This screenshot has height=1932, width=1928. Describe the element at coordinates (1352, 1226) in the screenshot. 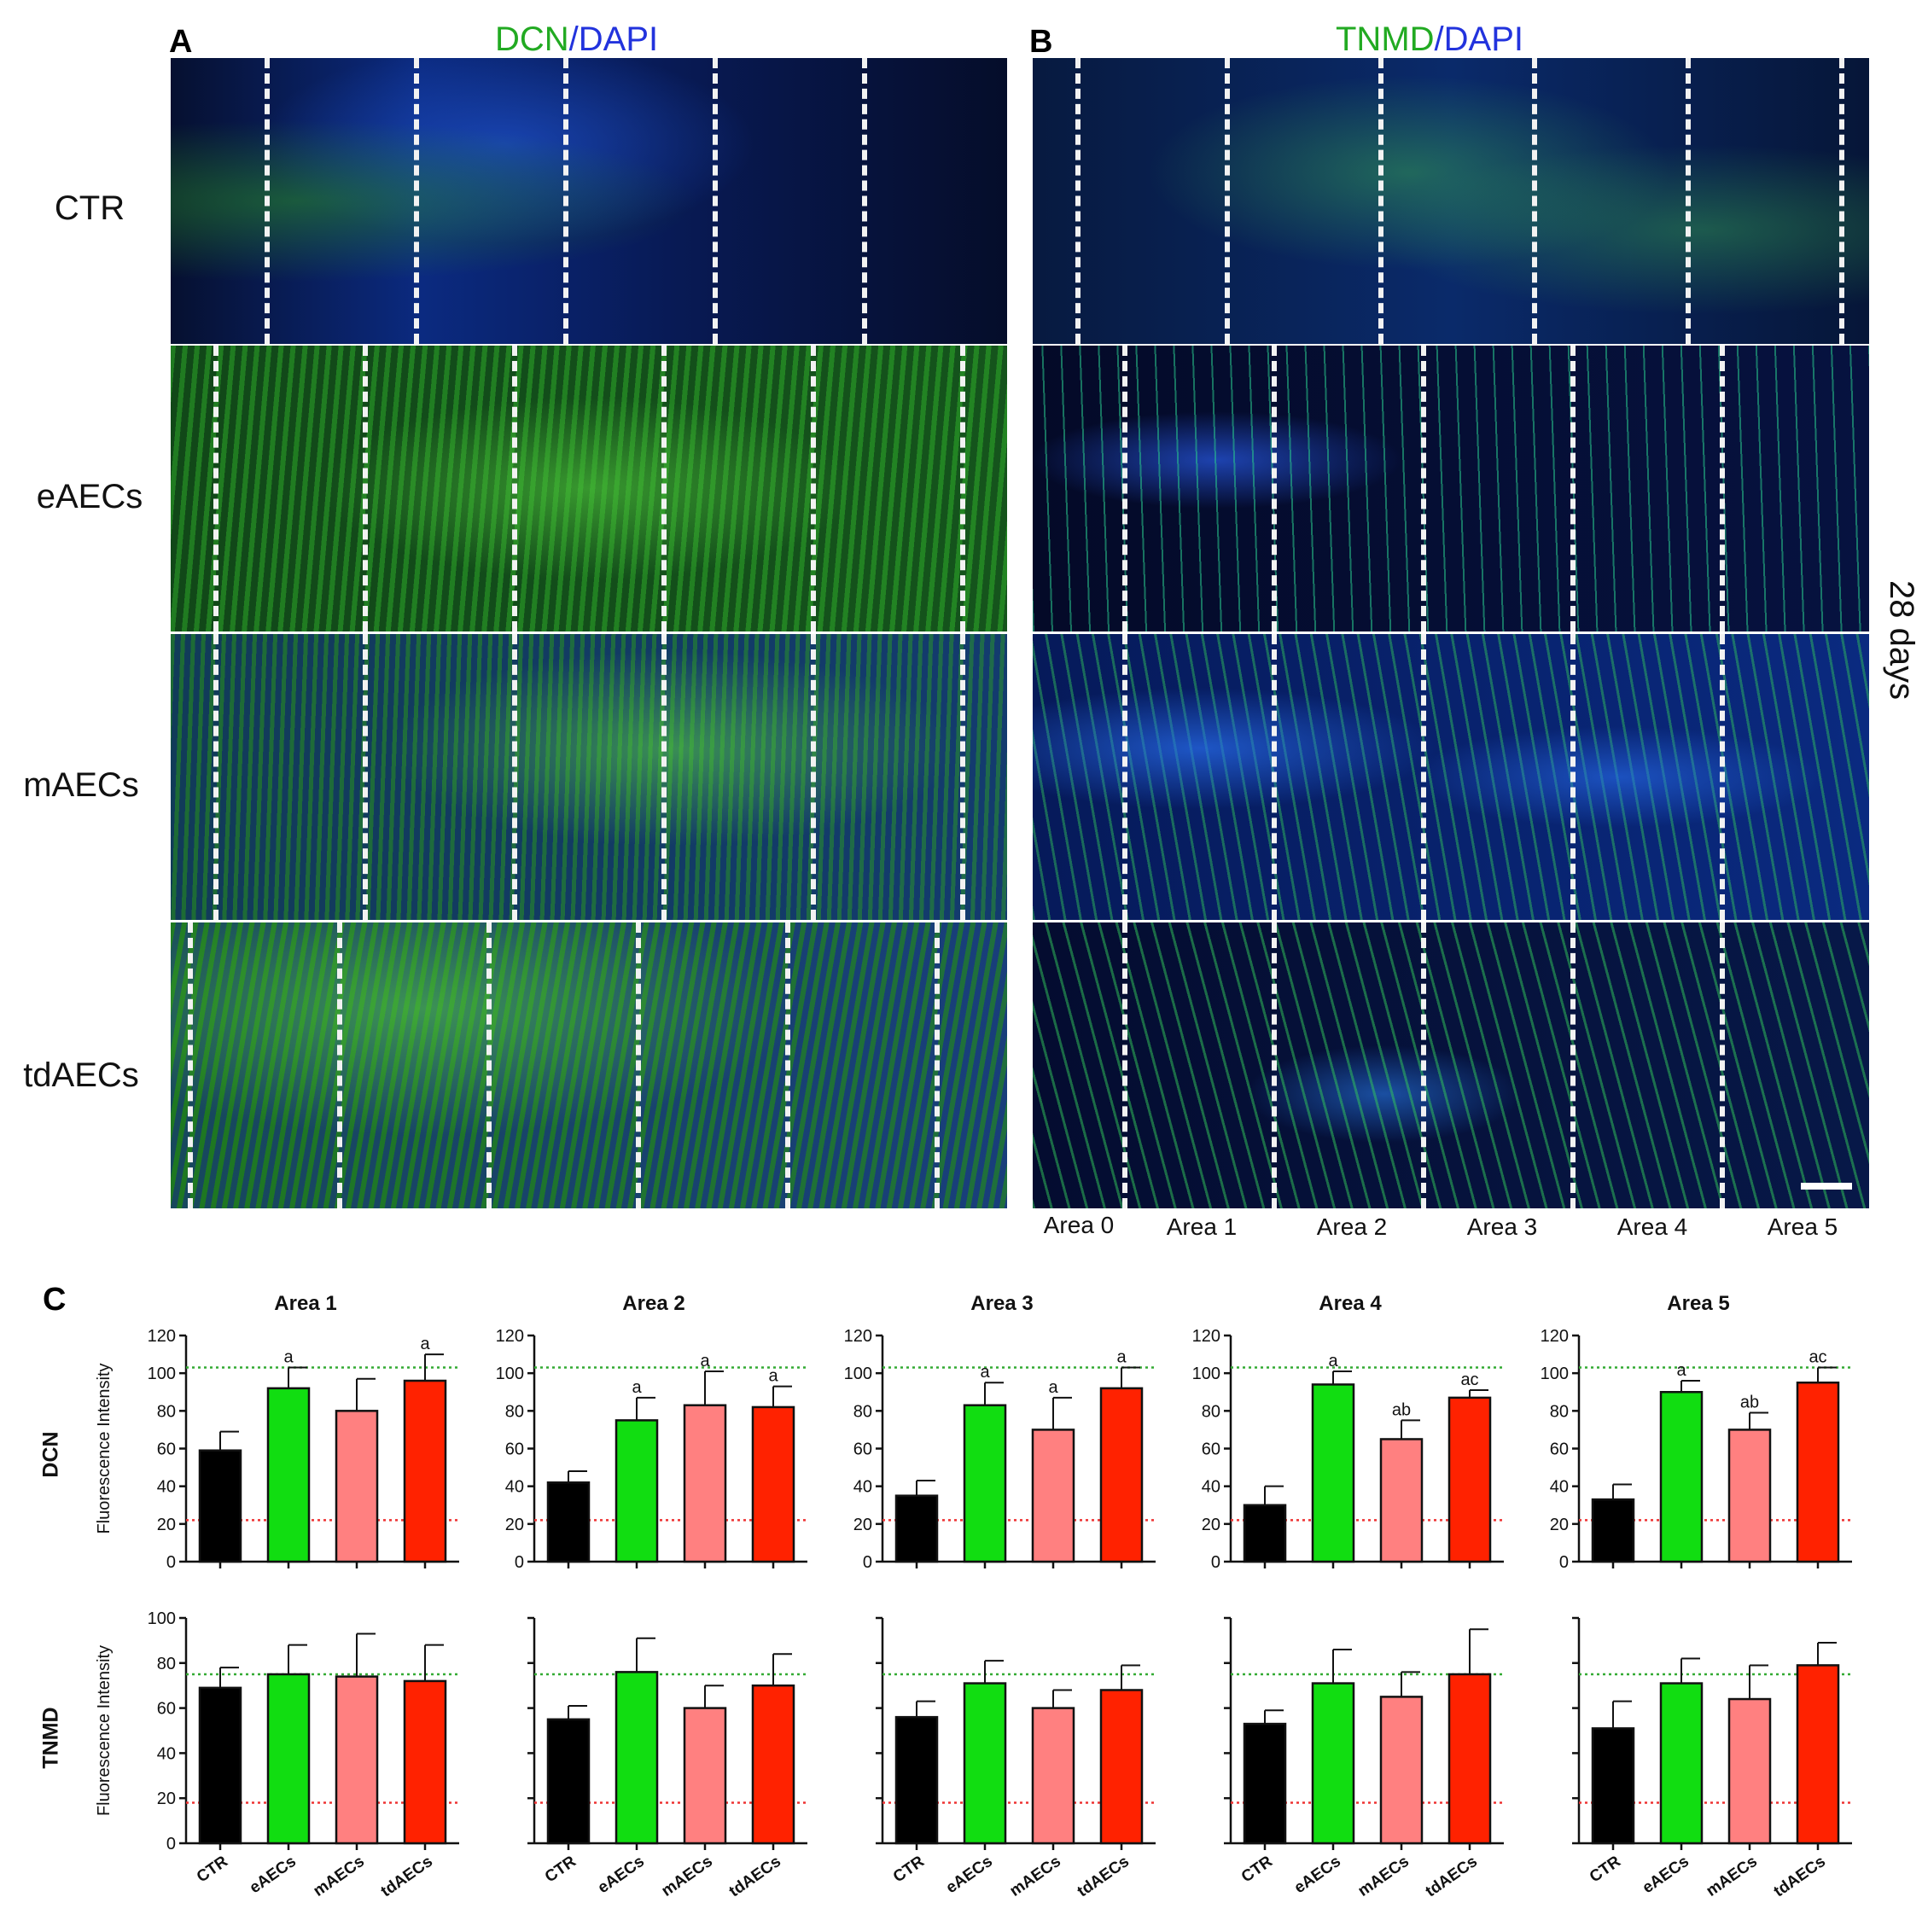

I see `area-label-2: Area 2` at that location.